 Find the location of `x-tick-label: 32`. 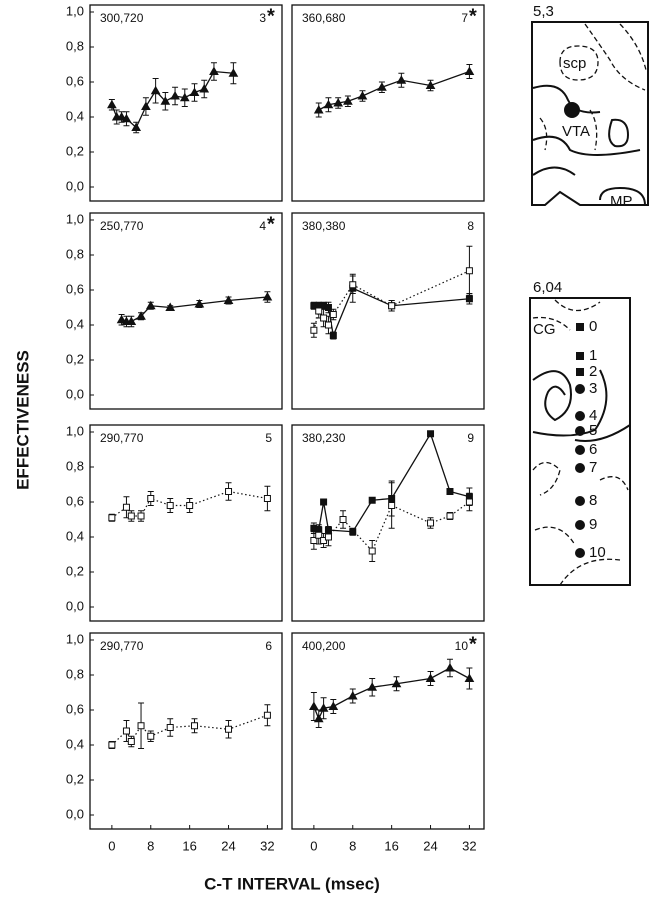

x-tick-label: 32 is located at coordinates (267, 845).